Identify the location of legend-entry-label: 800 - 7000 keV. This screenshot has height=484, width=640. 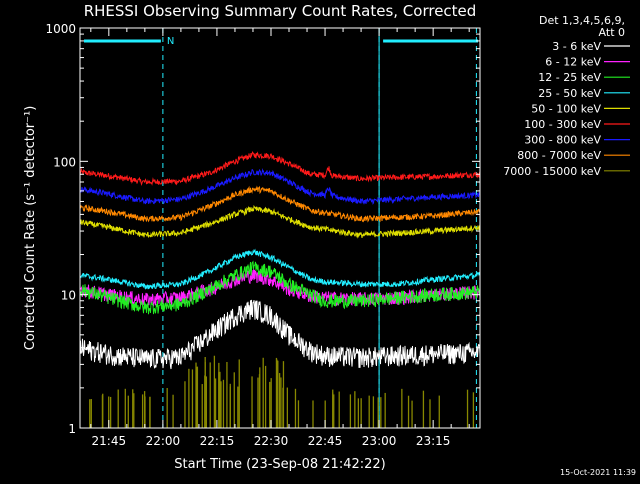
(559, 155).